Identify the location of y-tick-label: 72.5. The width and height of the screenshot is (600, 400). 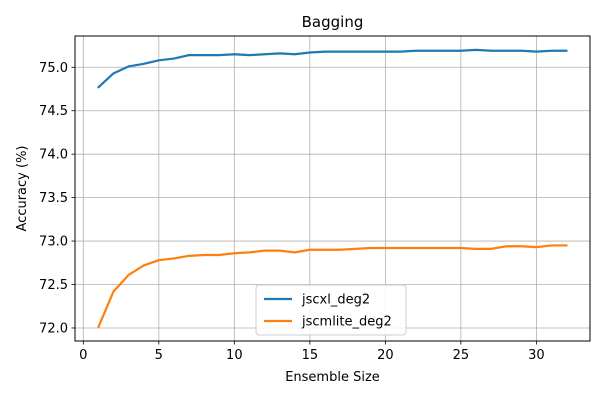
(53, 285).